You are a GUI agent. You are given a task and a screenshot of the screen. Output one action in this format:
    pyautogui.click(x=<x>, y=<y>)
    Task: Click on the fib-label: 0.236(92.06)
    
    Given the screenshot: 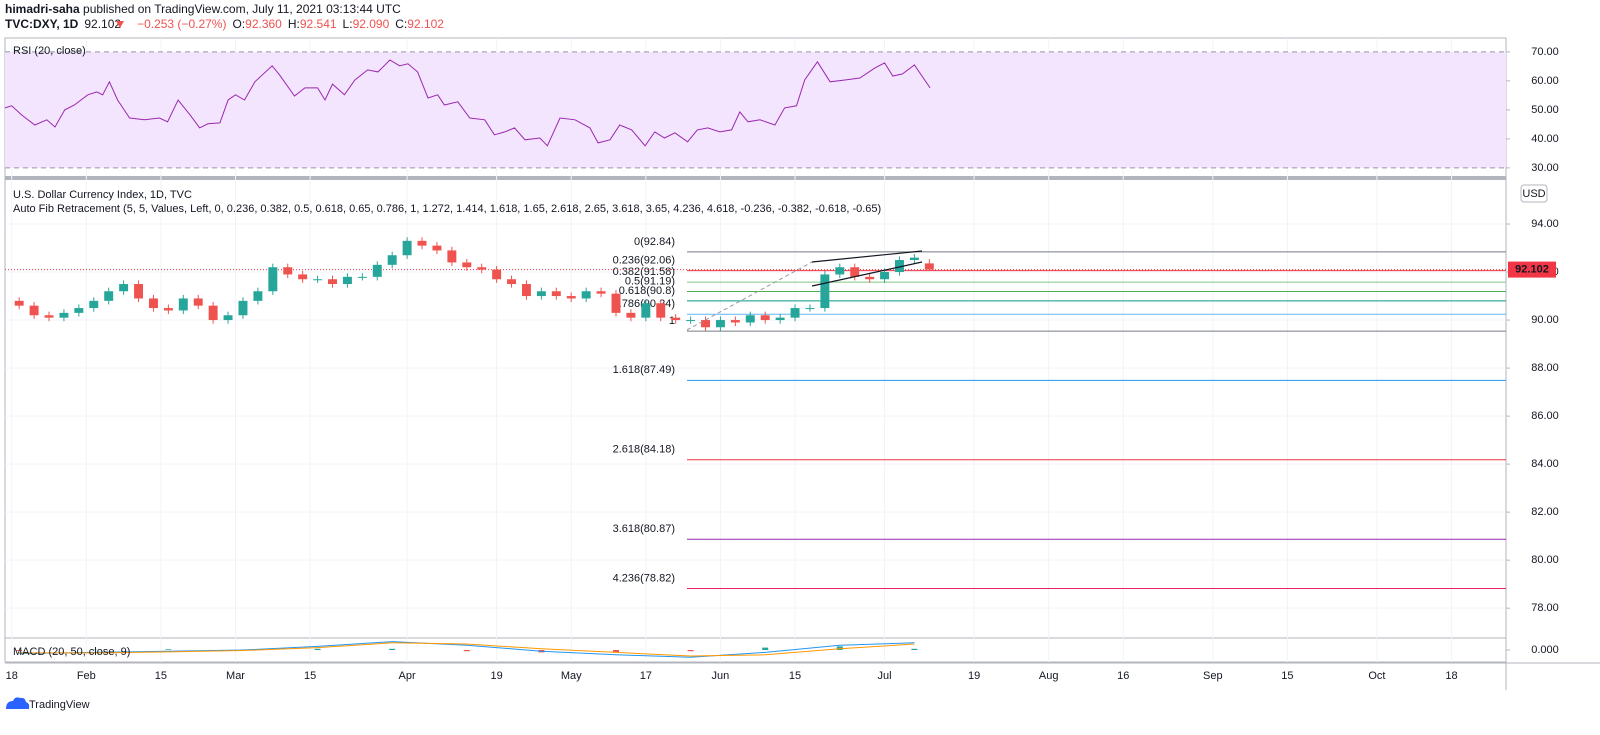 What is the action you would take?
    pyautogui.click(x=644, y=261)
    